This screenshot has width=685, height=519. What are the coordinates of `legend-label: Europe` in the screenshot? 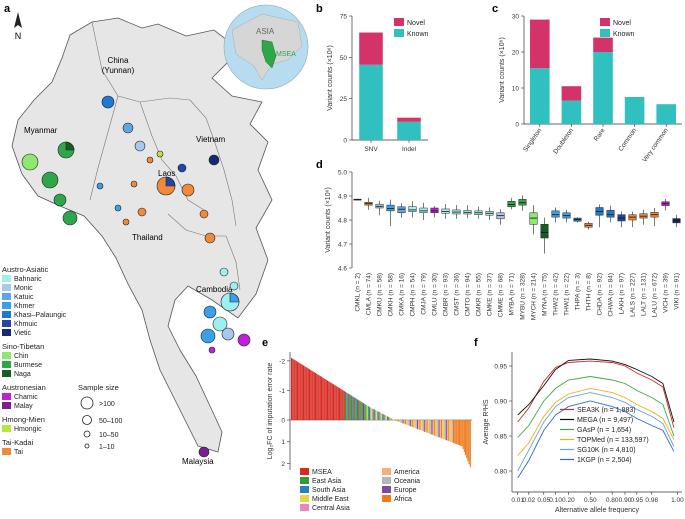 It's located at (405, 490).